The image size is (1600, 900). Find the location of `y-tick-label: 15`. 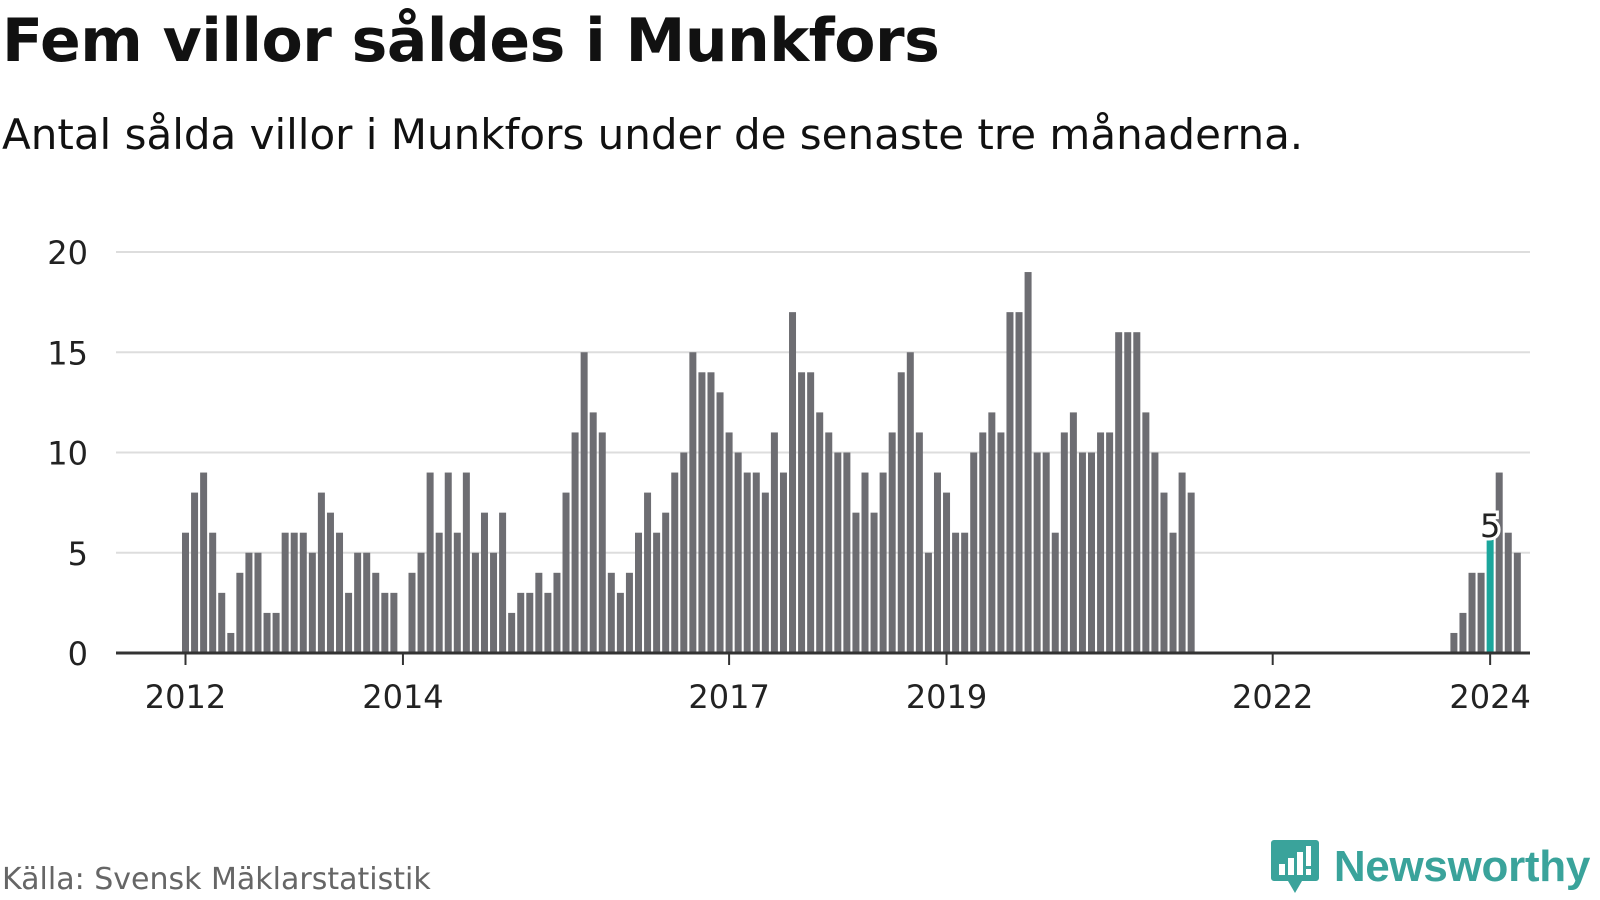

y-tick-label: 15 is located at coordinates (67, 353).